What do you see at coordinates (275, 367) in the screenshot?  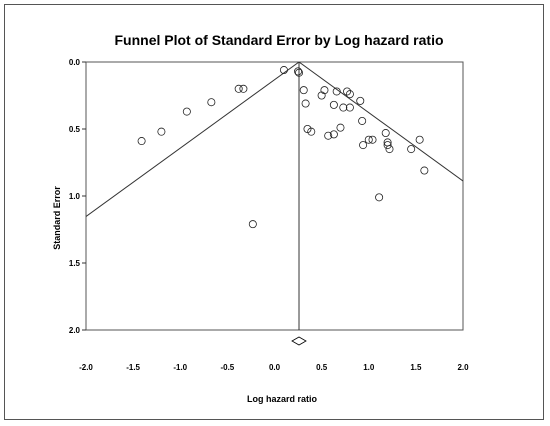 I see `x-tick-label: 0.0` at bounding box center [275, 367].